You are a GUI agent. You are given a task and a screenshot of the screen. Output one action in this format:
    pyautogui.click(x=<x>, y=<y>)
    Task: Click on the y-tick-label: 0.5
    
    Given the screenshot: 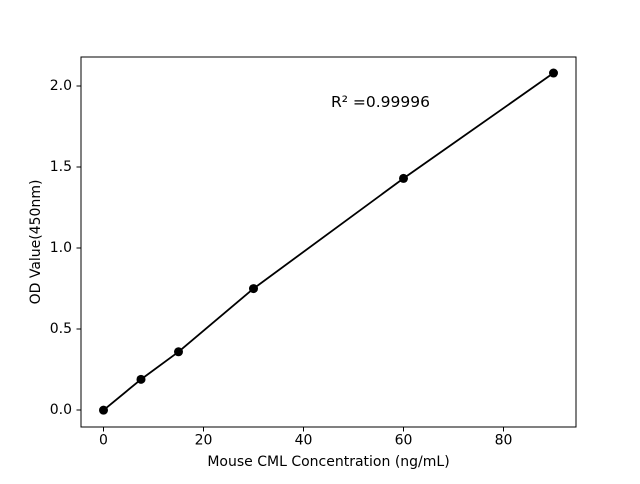 What is the action you would take?
    pyautogui.click(x=61, y=329)
    